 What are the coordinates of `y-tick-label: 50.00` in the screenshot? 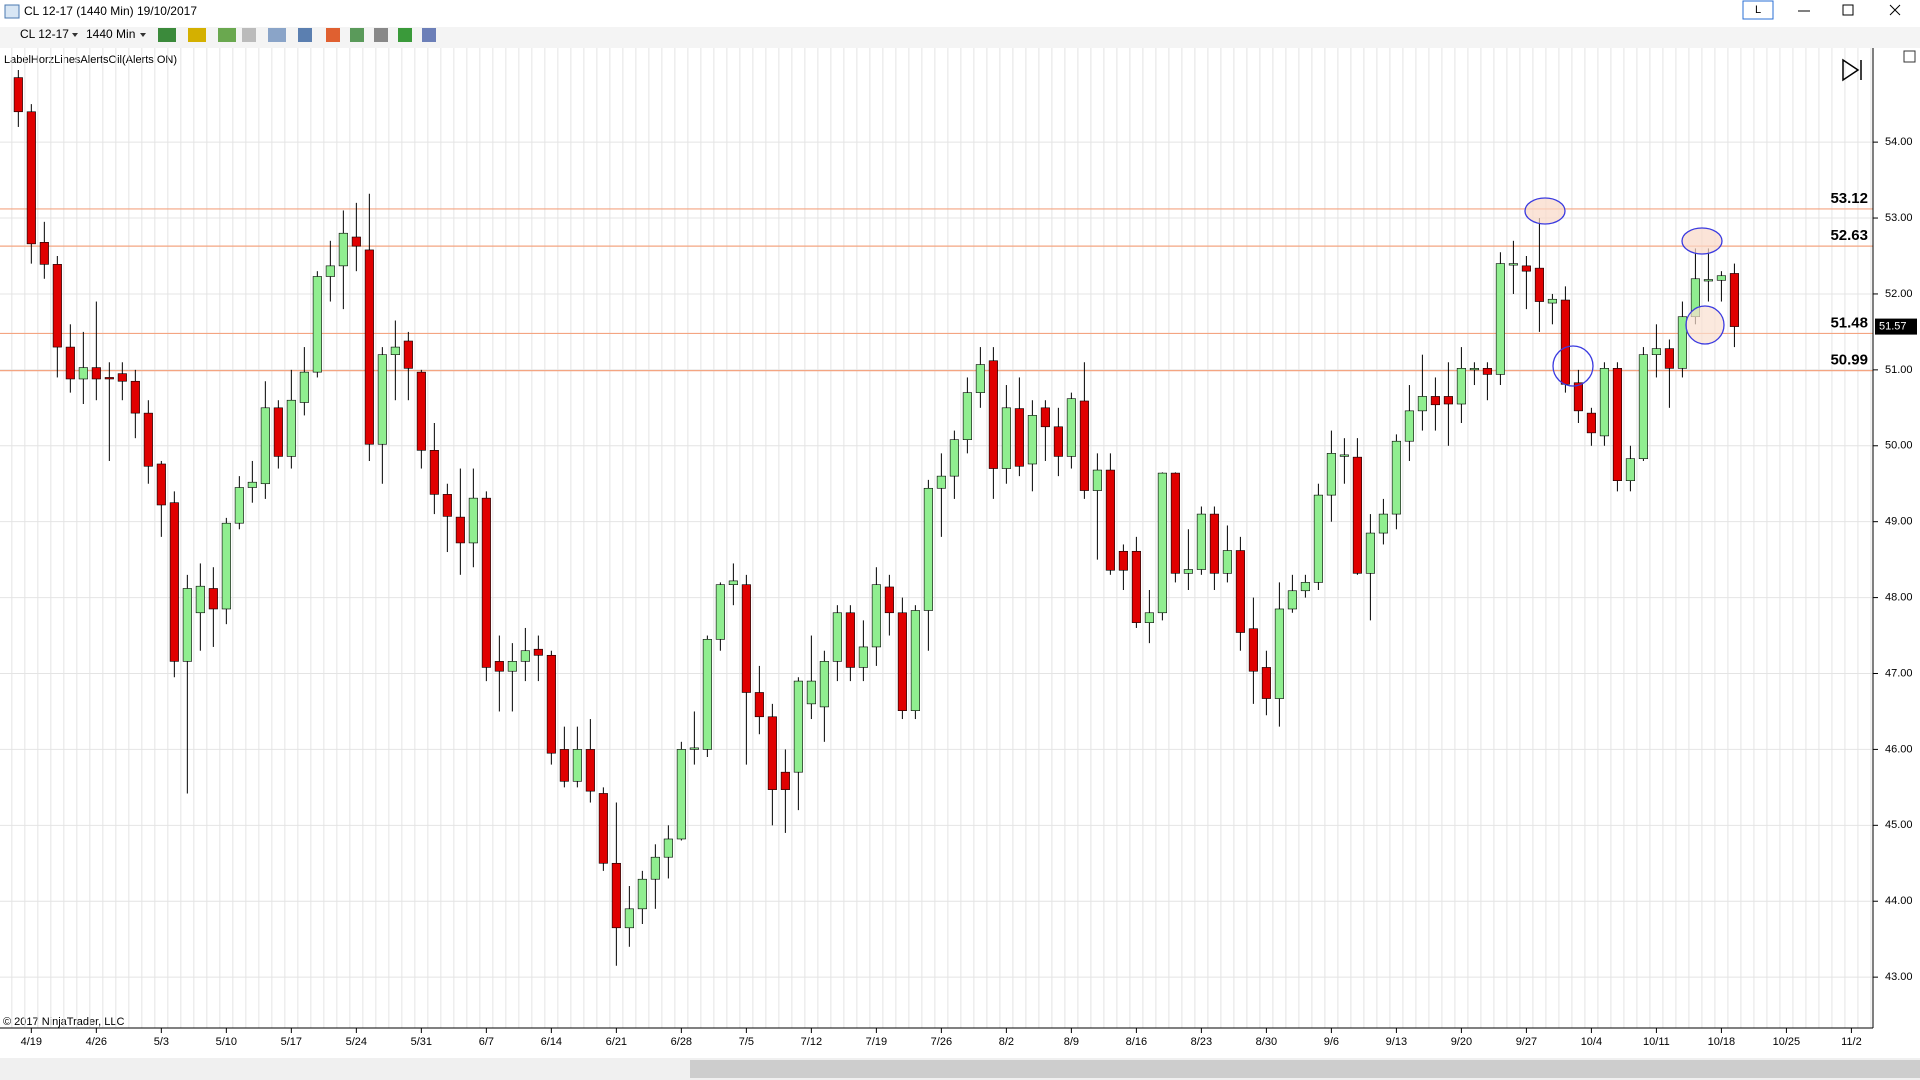 It's located at (1899, 446).